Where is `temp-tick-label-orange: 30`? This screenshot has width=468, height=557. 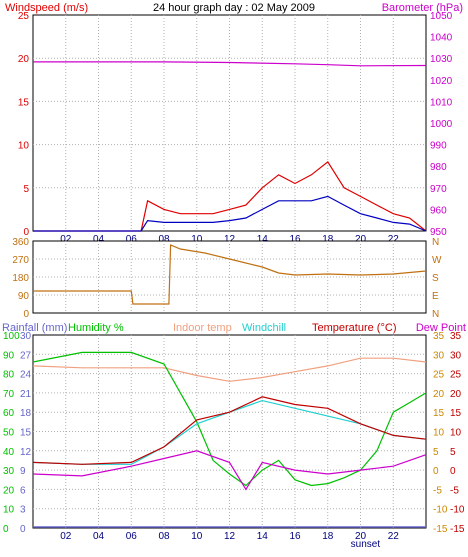
temp-tick-label-orange: 30 is located at coordinates (439, 355).